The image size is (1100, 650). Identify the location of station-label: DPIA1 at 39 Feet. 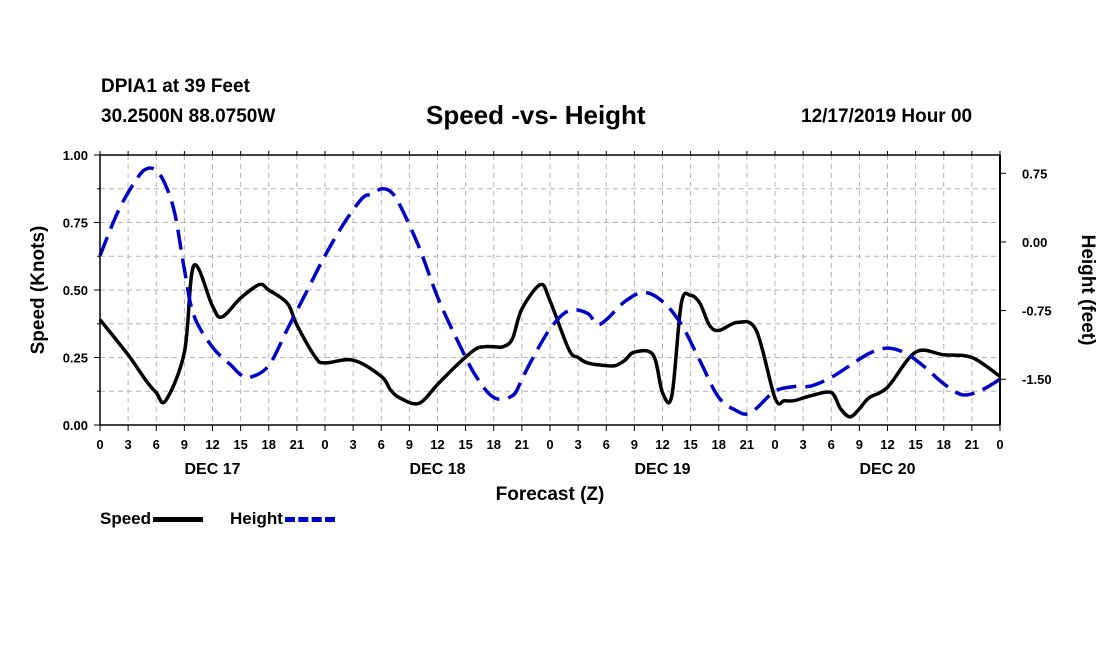
(175, 86).